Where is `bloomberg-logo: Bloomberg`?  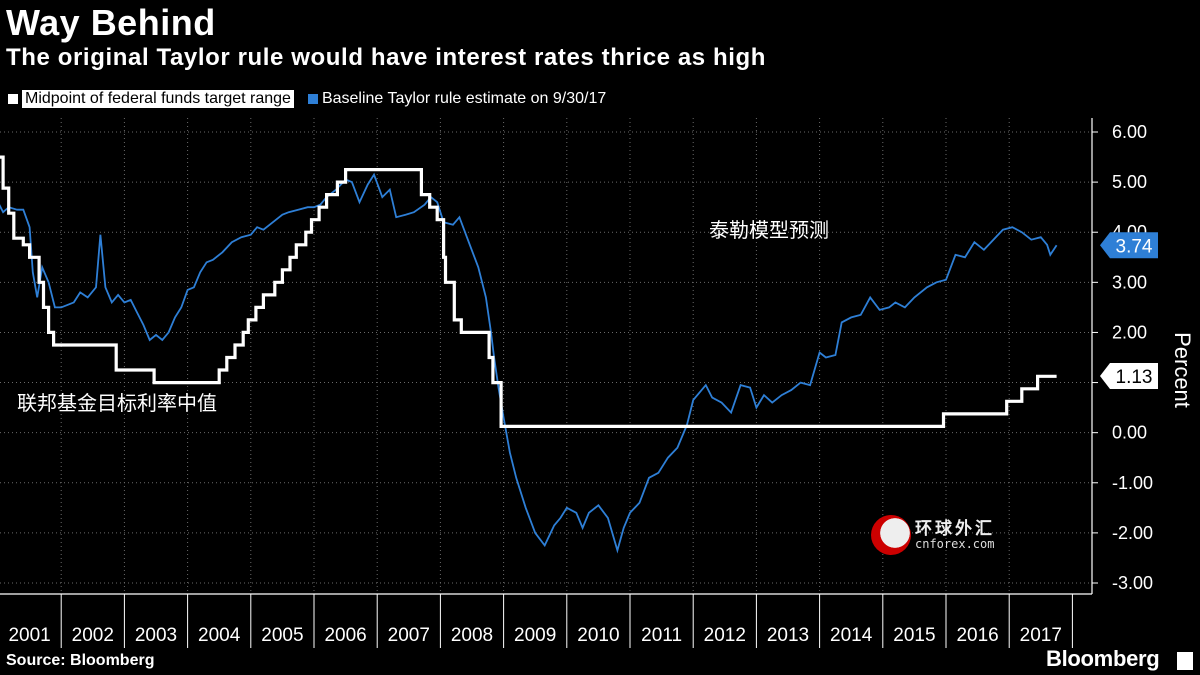
bloomberg-logo: Bloomberg is located at coordinates (1103, 658).